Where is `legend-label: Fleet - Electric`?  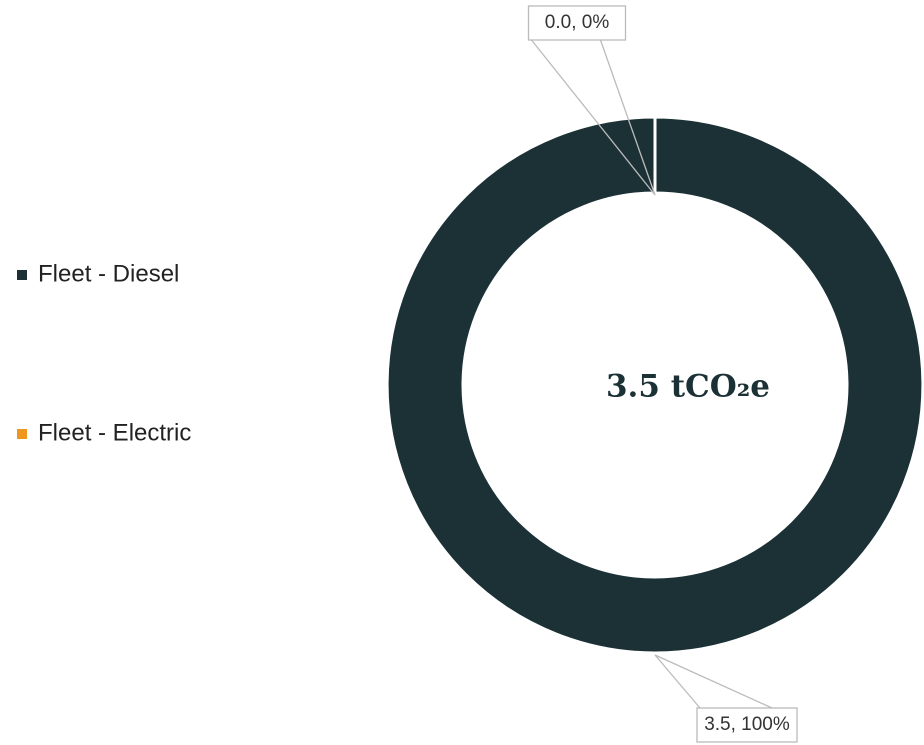 legend-label: Fleet - Electric is located at coordinates (114, 432).